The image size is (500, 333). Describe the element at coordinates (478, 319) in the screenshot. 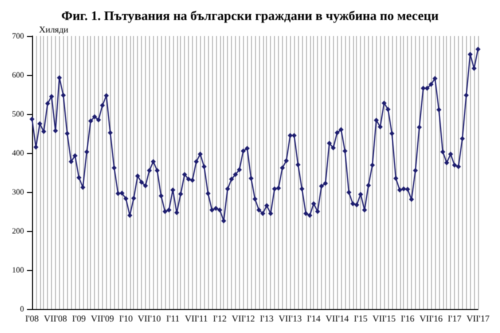

I see `x-tick-label: VII'17` at that location.